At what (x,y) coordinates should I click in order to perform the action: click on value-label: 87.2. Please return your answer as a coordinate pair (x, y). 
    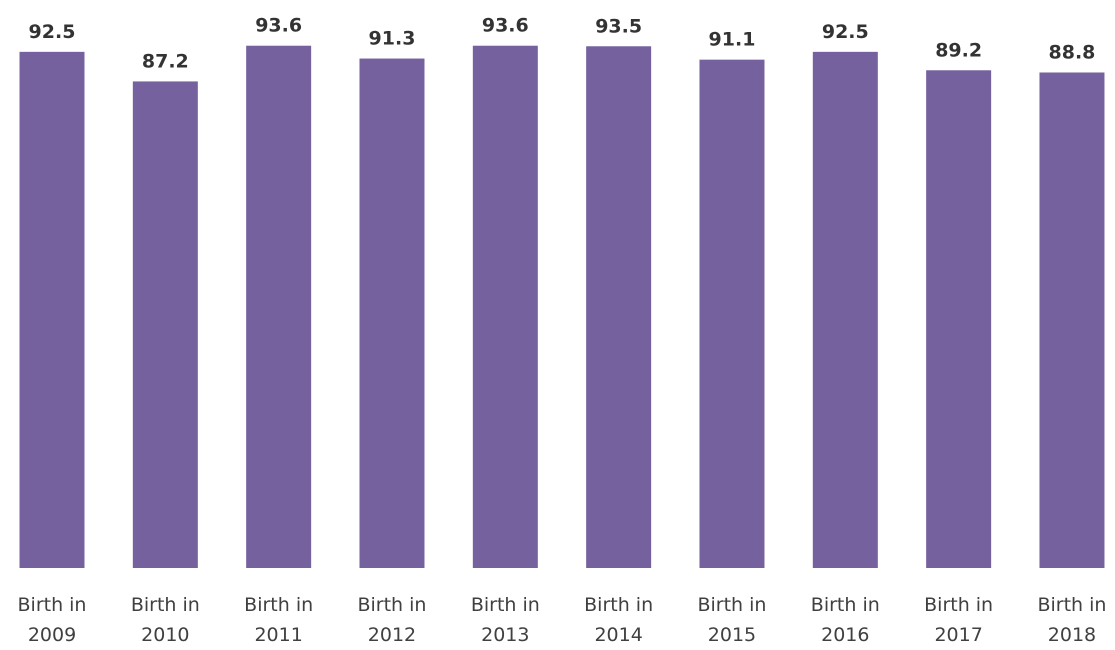
    Looking at the image, I should click on (165, 61).